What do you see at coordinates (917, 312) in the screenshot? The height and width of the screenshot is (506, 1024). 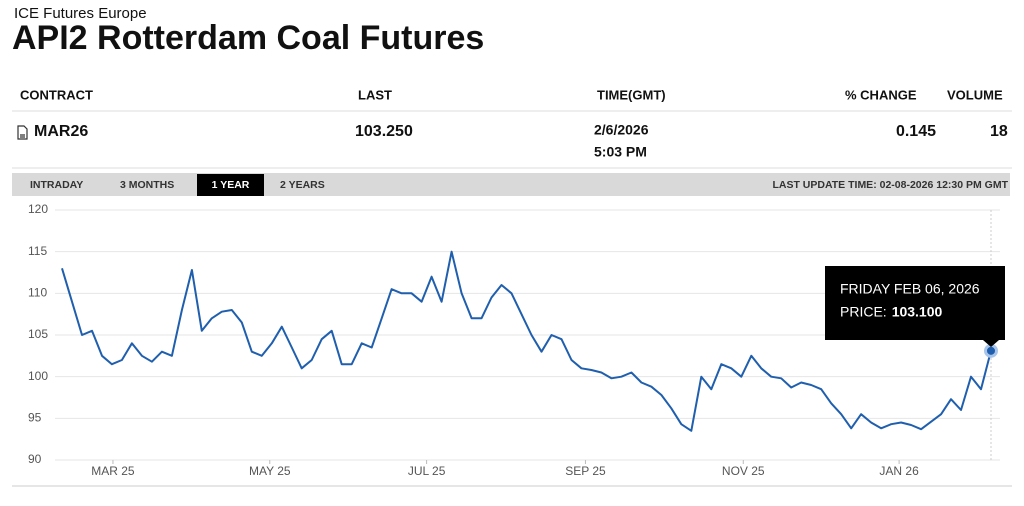 I see `tooltip-price: 103.100` at bounding box center [917, 312].